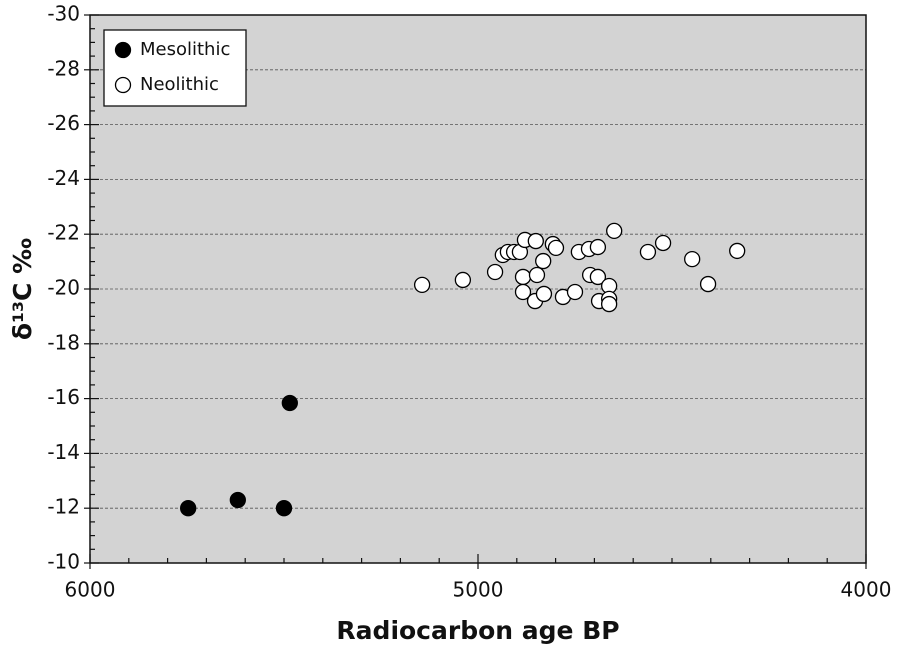 Image resolution: width=904 pixels, height=648 pixels. Describe the element at coordinates (63, 452) in the screenshot. I see `y-tick-label: -14` at that location.